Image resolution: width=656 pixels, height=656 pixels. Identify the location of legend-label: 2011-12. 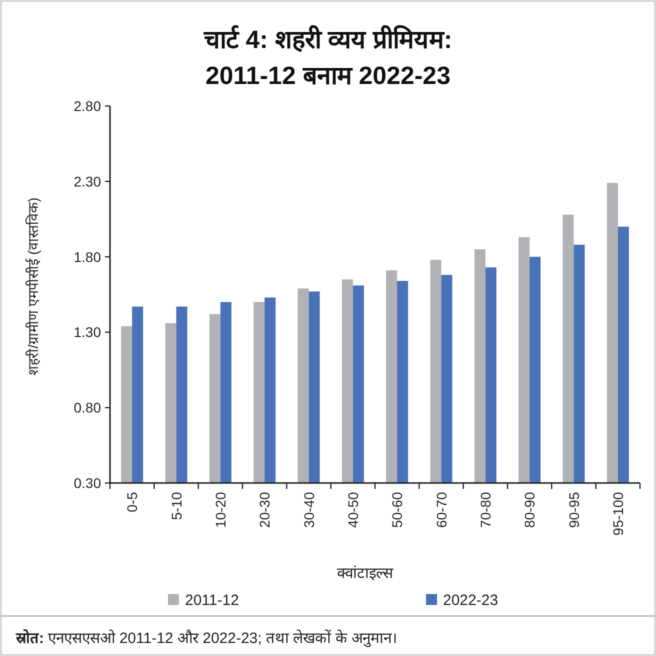
(212, 600).